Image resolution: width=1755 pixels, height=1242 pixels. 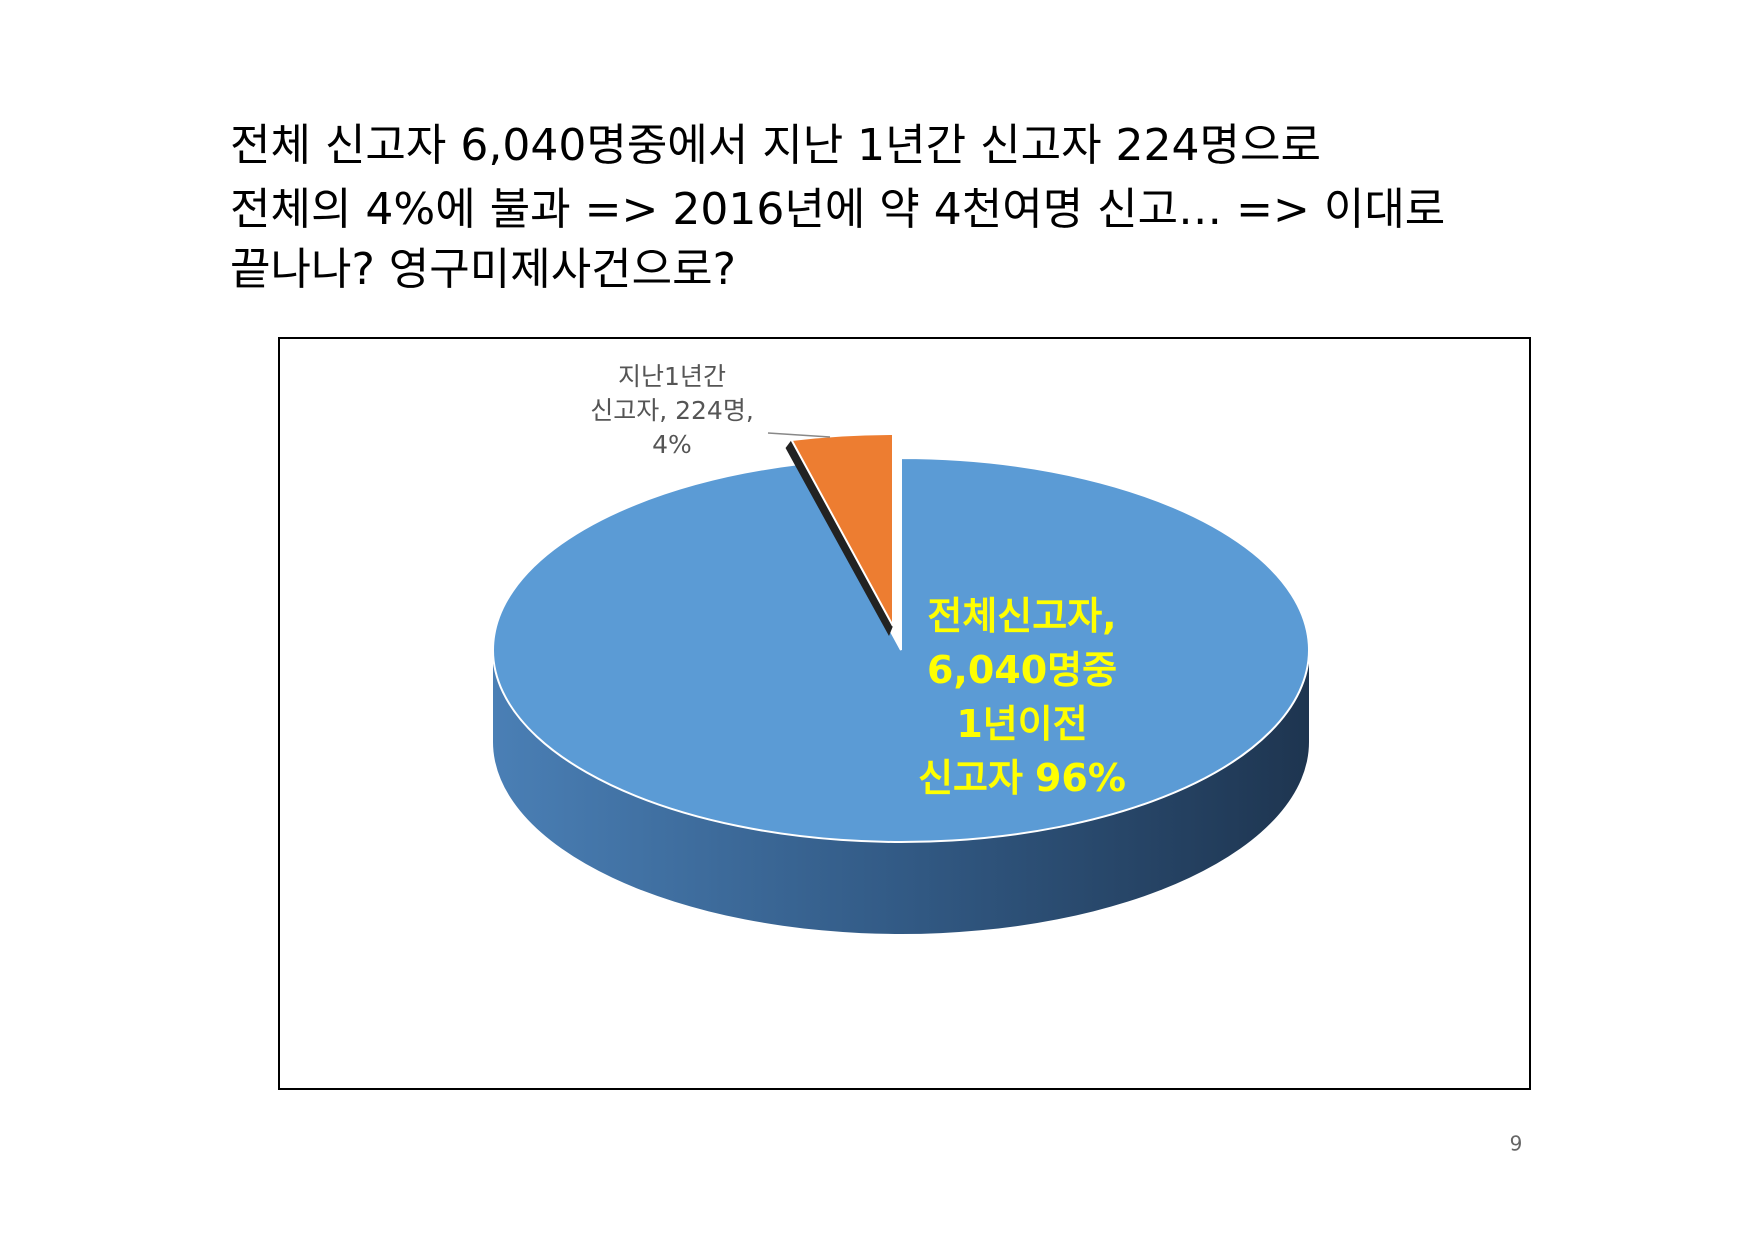 What do you see at coordinates (483, 269) in the screenshot?
I see `title-line: 끝나나? 영구미제사건으로?` at bounding box center [483, 269].